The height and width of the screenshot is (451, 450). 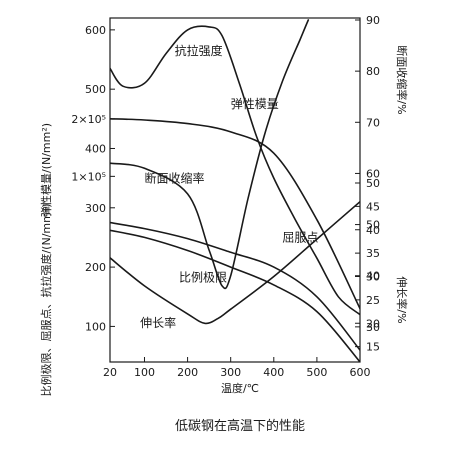 I want to click on x-tick-label: 600, so click(x=360, y=372).